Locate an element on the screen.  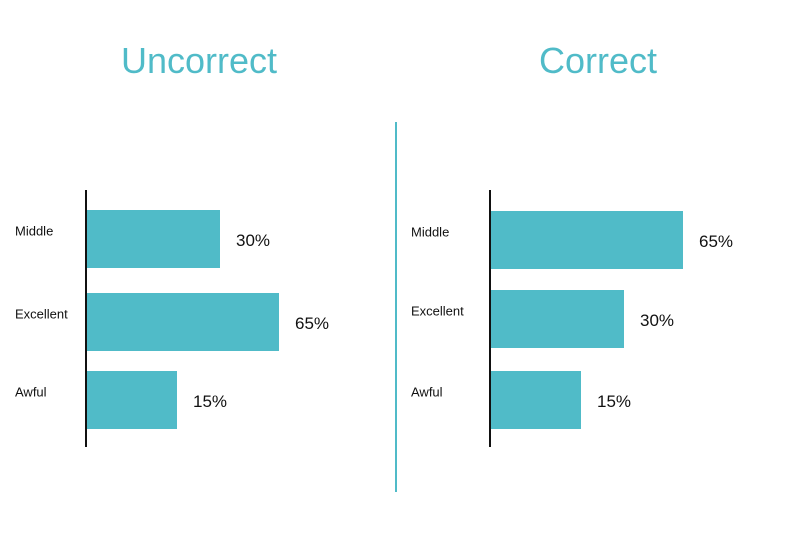
divider-line is located at coordinates (396, 307).